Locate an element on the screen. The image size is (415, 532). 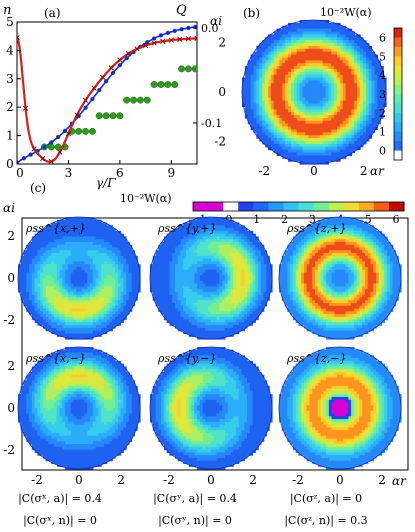
panel-a-x-tick-label: 6 is located at coordinates (120, 173).